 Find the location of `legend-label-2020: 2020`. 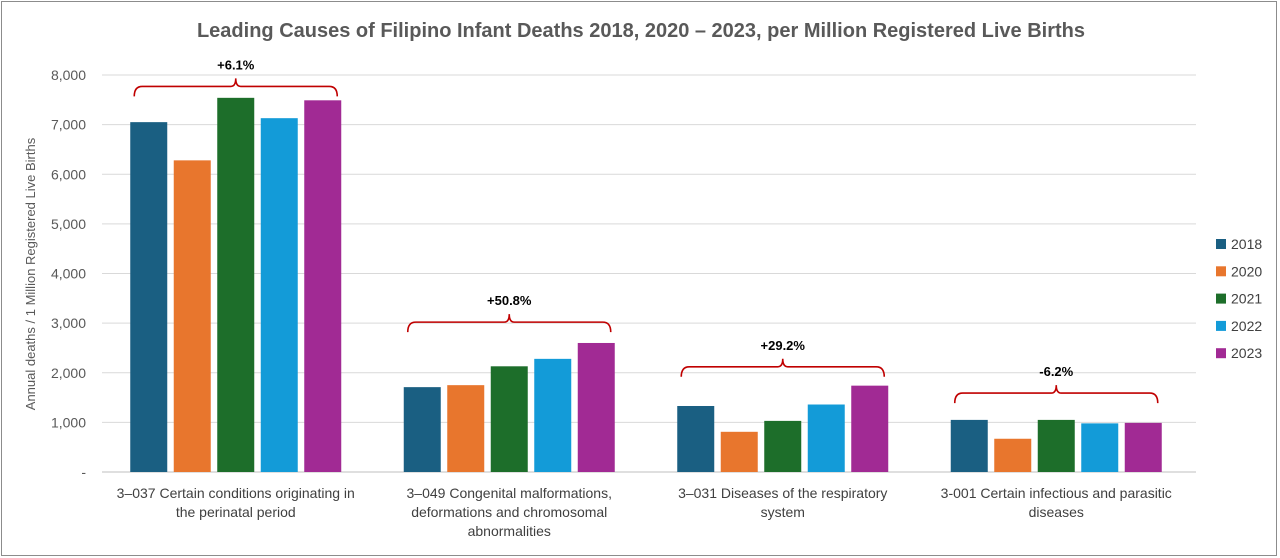

legend-label-2020: 2020 is located at coordinates (1246, 271).